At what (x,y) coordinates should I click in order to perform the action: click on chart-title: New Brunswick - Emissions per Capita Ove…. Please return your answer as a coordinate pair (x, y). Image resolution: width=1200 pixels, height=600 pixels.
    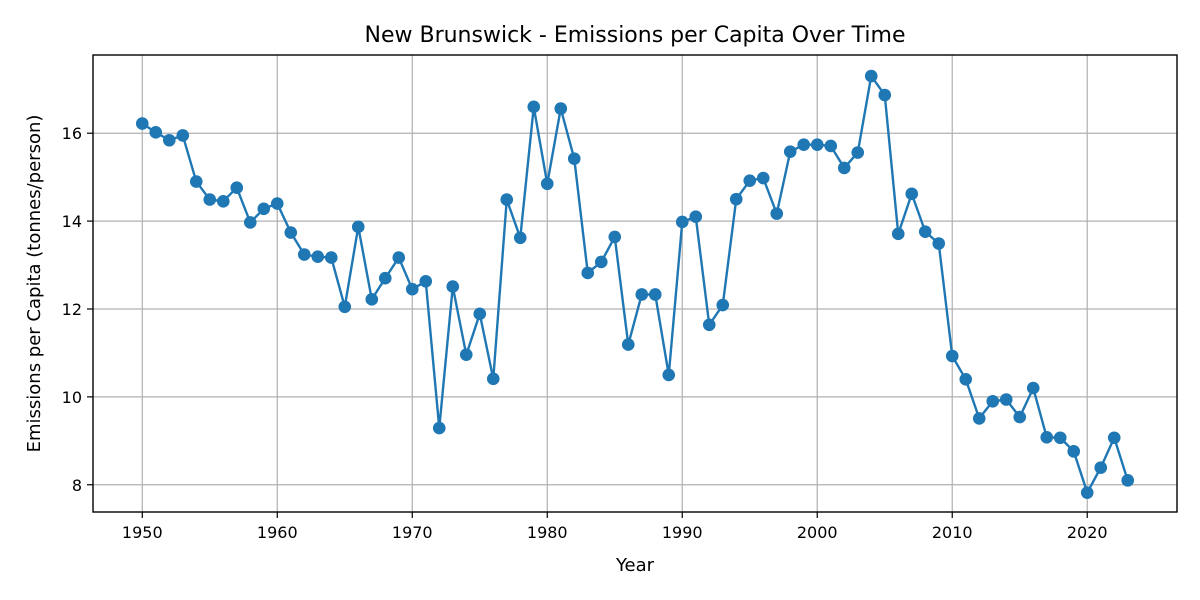
    Looking at the image, I should click on (635, 35).